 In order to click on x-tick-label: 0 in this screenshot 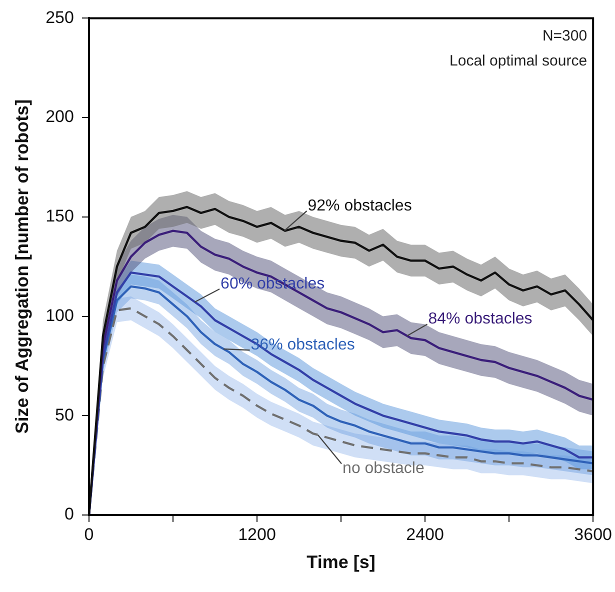, I will do `click(89, 534)`.